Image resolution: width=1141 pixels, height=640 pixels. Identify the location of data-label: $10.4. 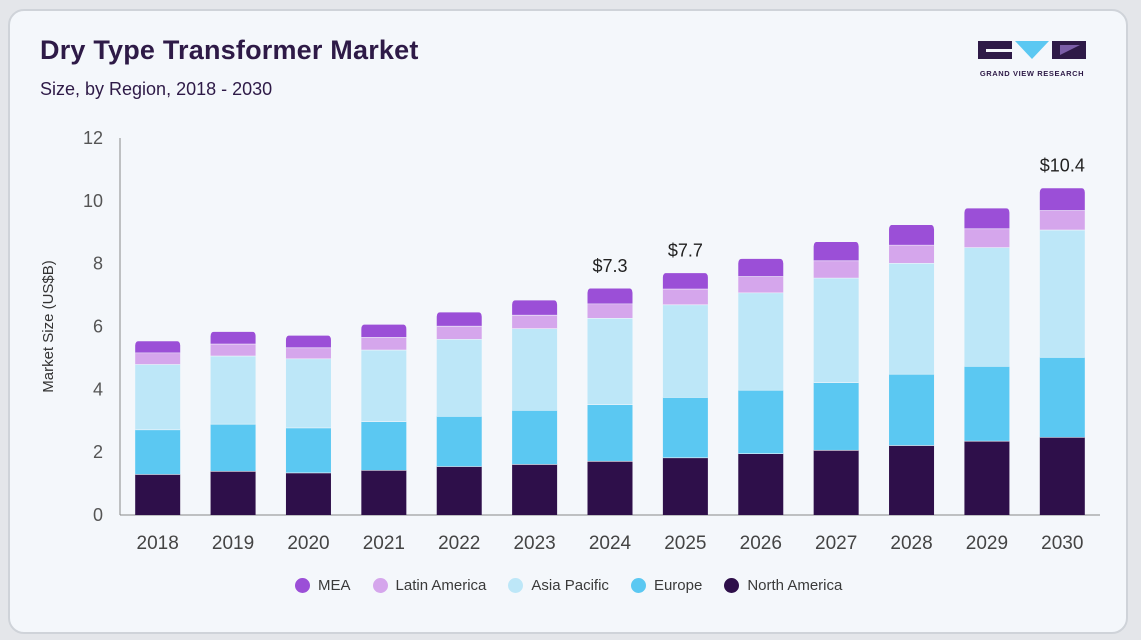
(1062, 166).